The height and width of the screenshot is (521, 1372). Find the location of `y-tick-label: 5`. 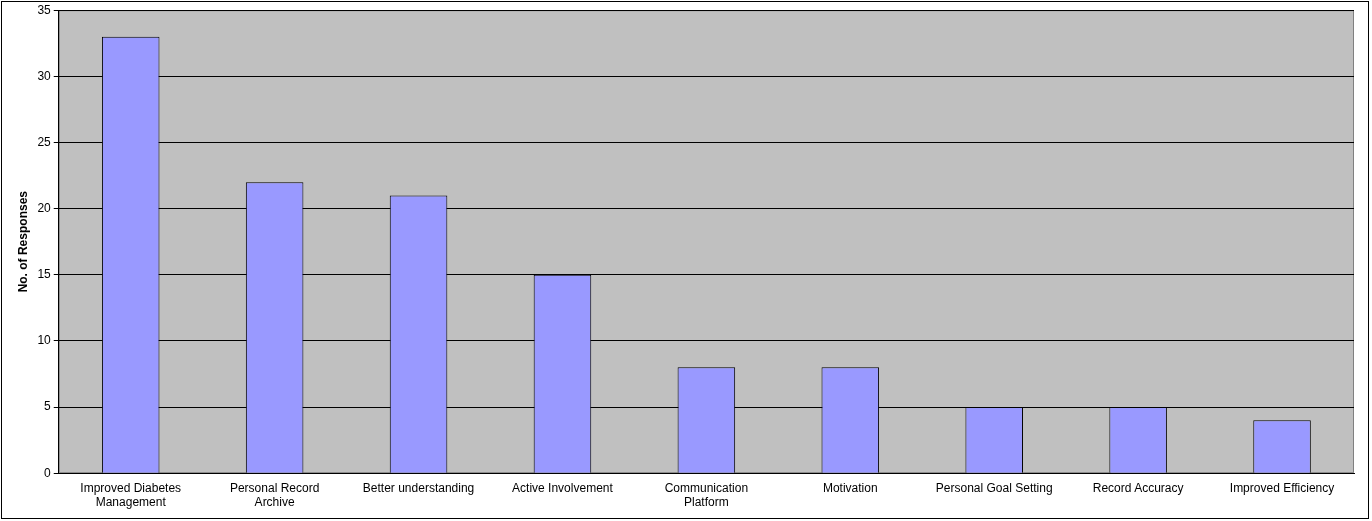

y-tick-label: 5 is located at coordinates (48, 406).